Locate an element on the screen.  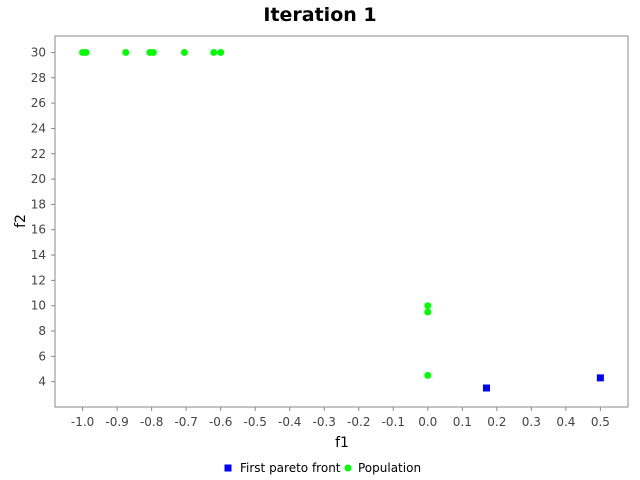
x-tick-label: -0.2 is located at coordinates (358, 422).